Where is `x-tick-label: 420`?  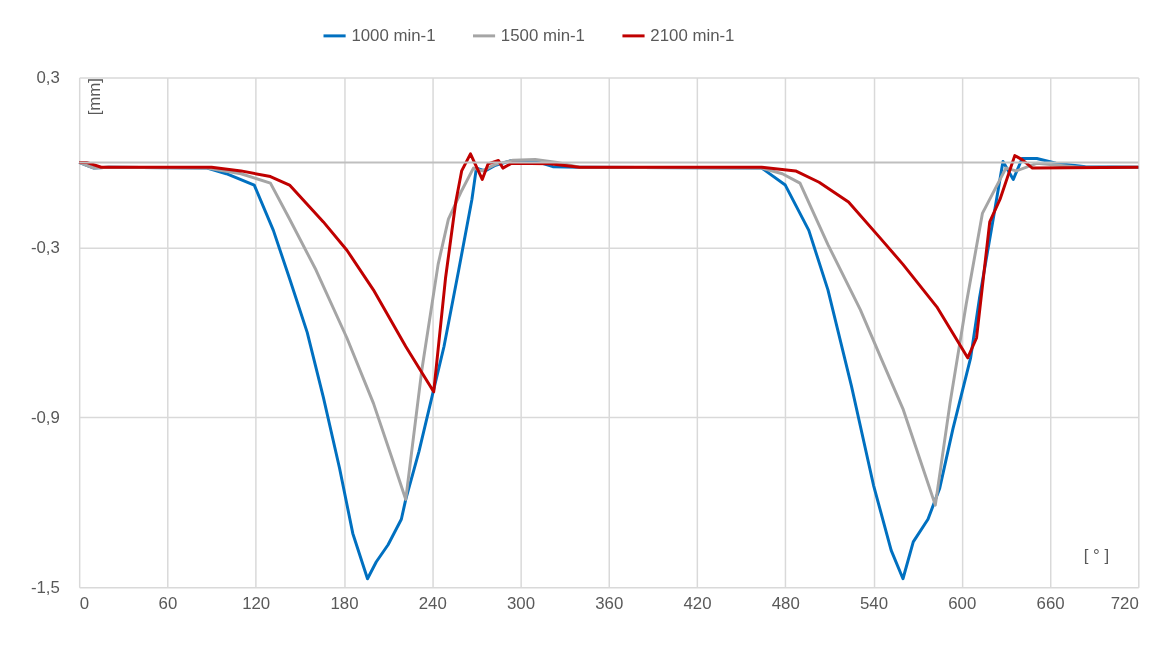 x-tick-label: 420 is located at coordinates (697, 603).